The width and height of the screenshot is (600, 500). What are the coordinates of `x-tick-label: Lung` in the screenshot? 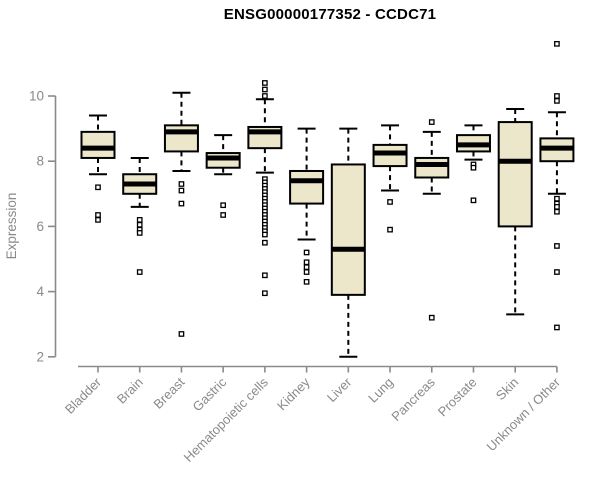 It's located at (380, 390).